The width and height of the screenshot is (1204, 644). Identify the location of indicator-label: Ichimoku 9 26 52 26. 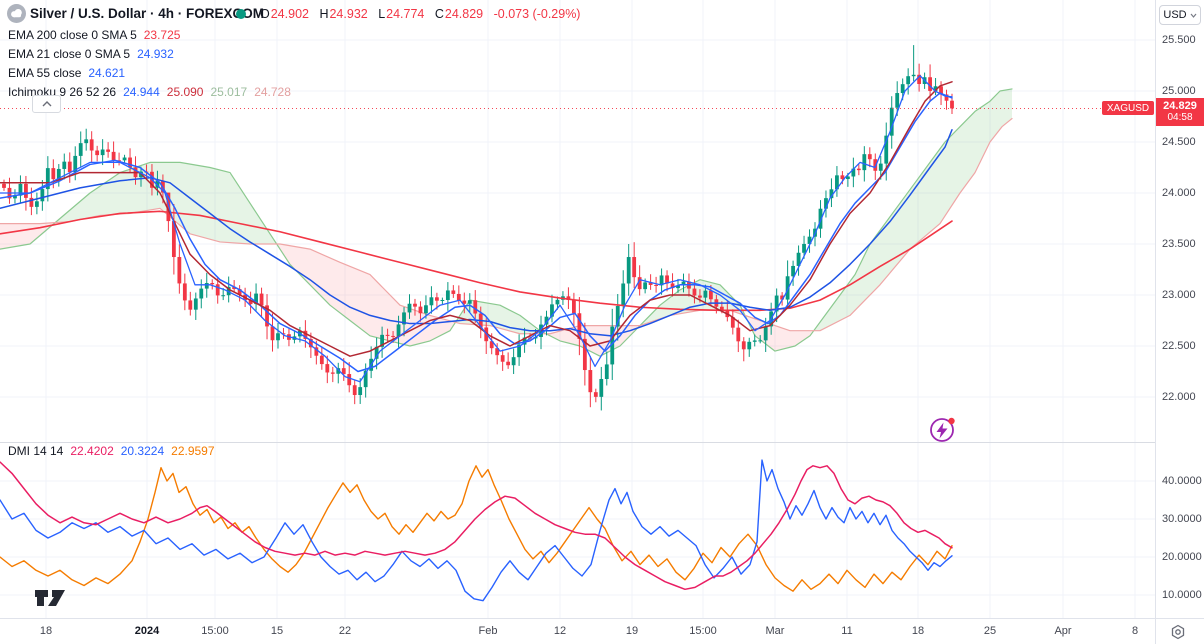
(62, 92).